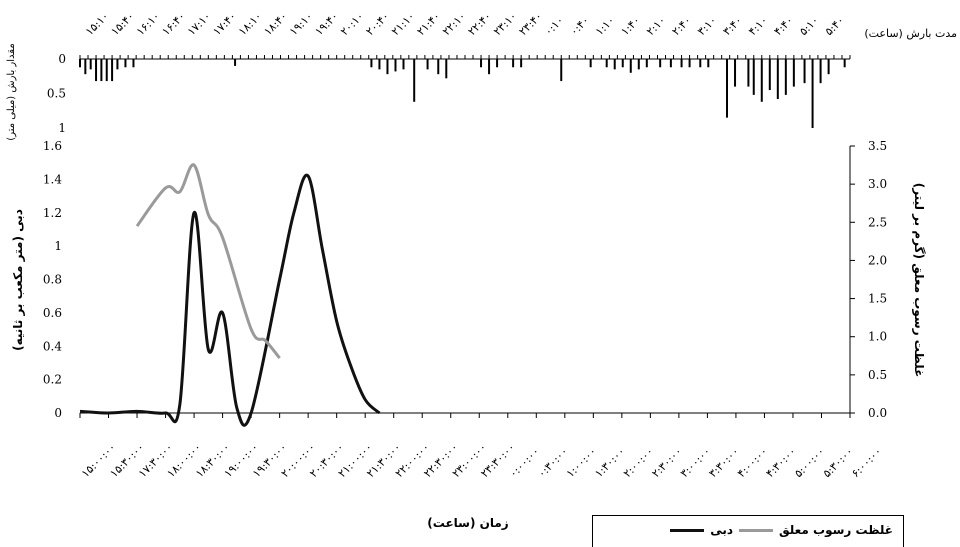  Describe the element at coordinates (250, 24) in the screenshot. I see `rainfall-time-label: ۱۸:۱۰` at that location.